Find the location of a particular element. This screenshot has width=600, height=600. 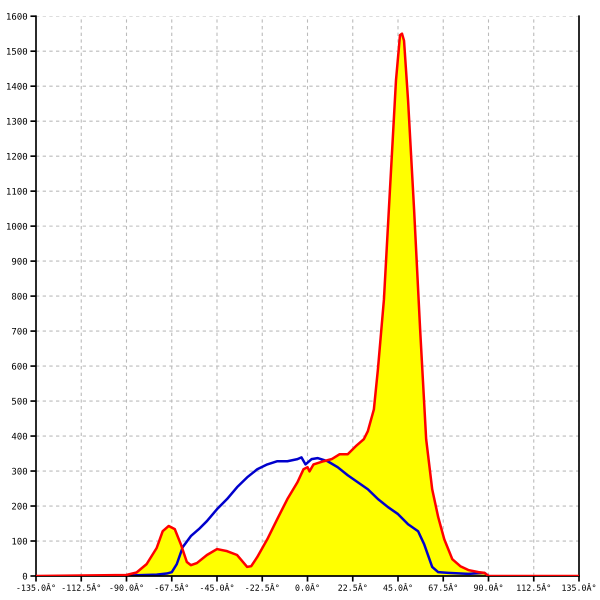

y-tick-label: 500 is located at coordinates (20, 401).